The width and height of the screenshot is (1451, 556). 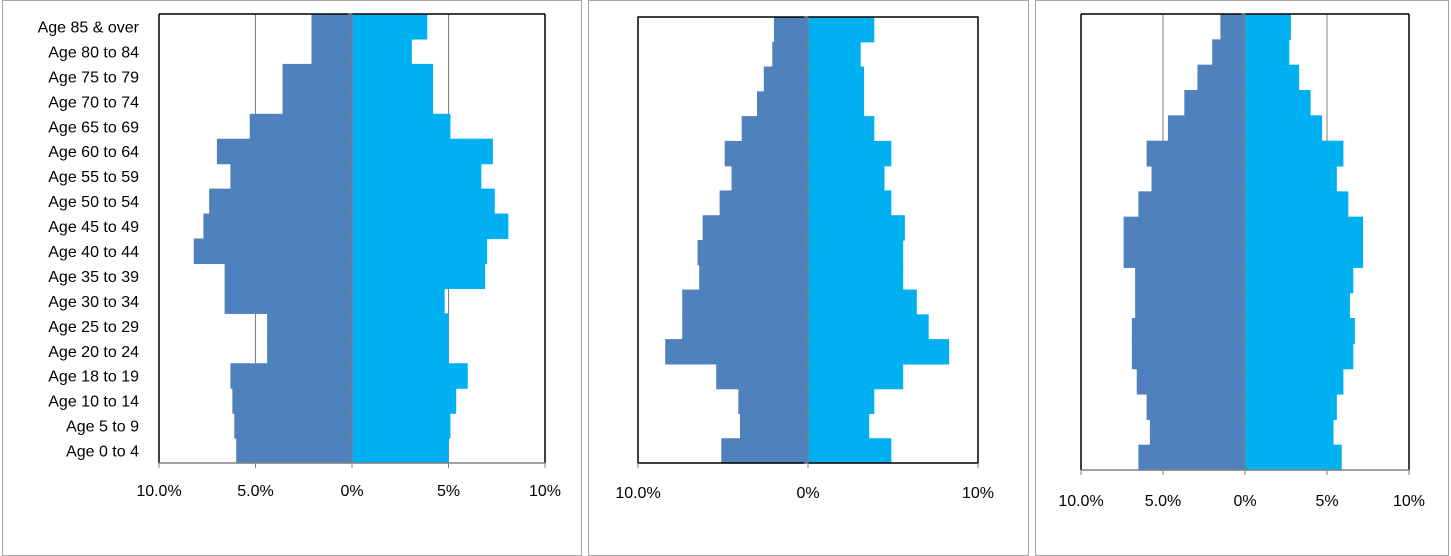 I want to click on category-label: Age 35 to 39, so click(x=93, y=277).